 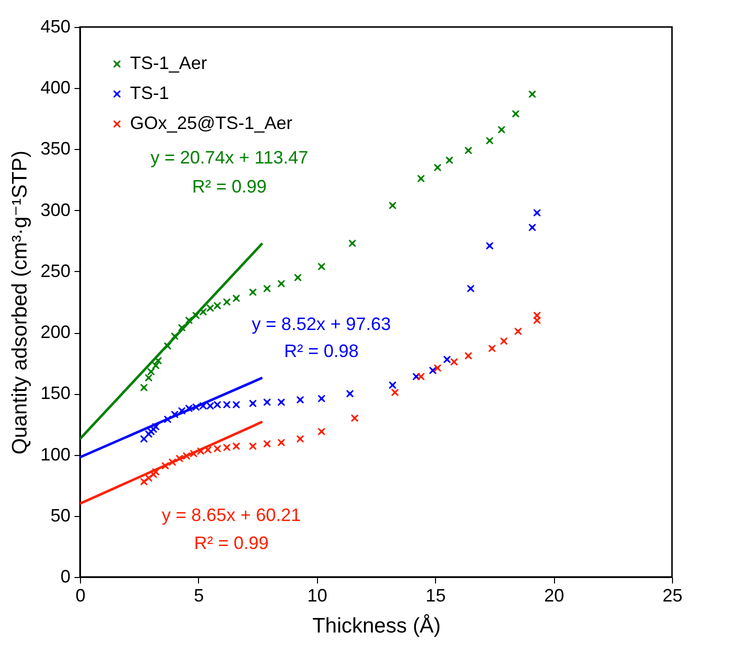 What do you see at coordinates (55, 26) in the screenshot?
I see `y-tick-label: 450` at bounding box center [55, 26].